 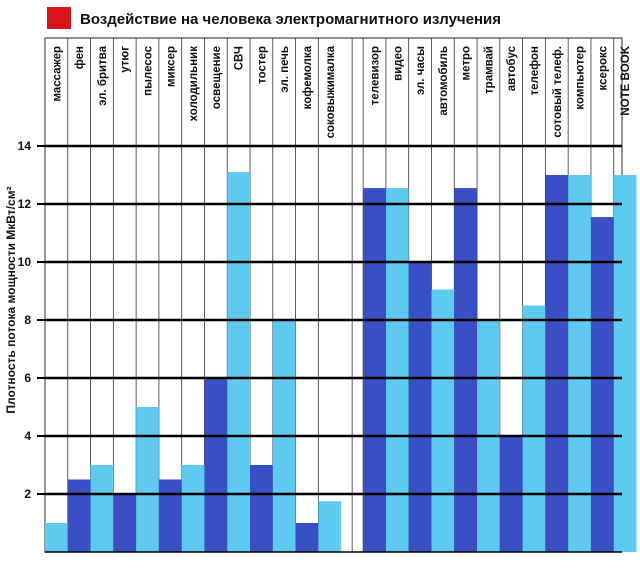 I want to click on category-label: видео, so click(x=398, y=63).